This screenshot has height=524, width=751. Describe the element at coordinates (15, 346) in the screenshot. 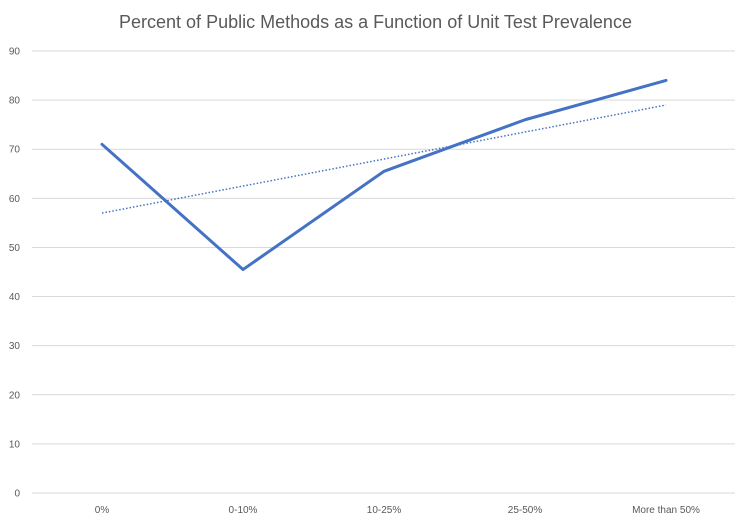

I see `y-tick-label-30: 30` at that location.